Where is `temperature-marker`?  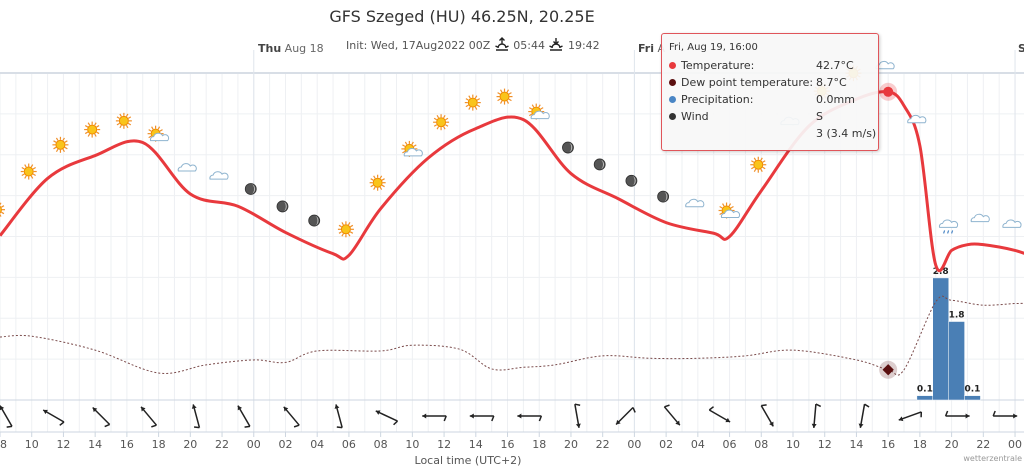
temperature-marker is located at coordinates (888, 91).